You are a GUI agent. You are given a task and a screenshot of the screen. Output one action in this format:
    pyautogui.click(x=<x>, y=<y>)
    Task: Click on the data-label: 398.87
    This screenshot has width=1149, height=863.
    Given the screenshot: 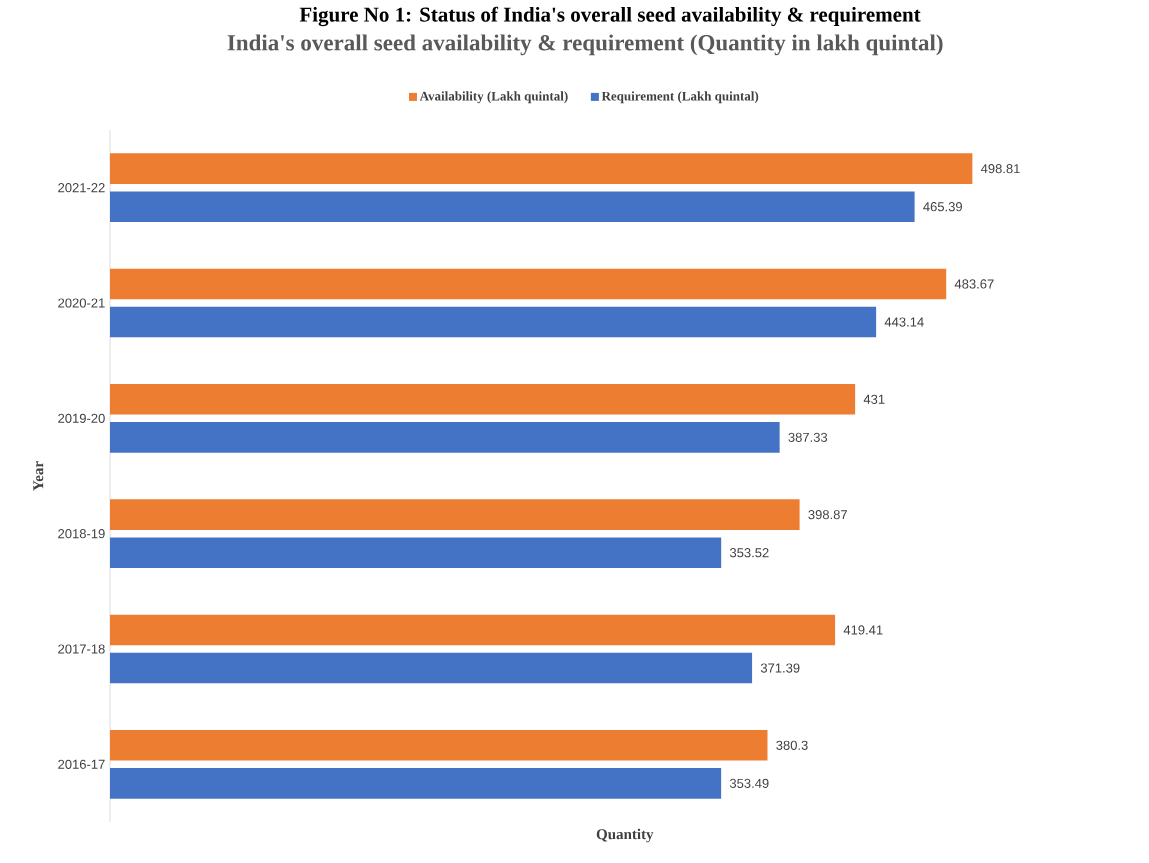 What is the action you would take?
    pyautogui.click(x=827, y=515)
    